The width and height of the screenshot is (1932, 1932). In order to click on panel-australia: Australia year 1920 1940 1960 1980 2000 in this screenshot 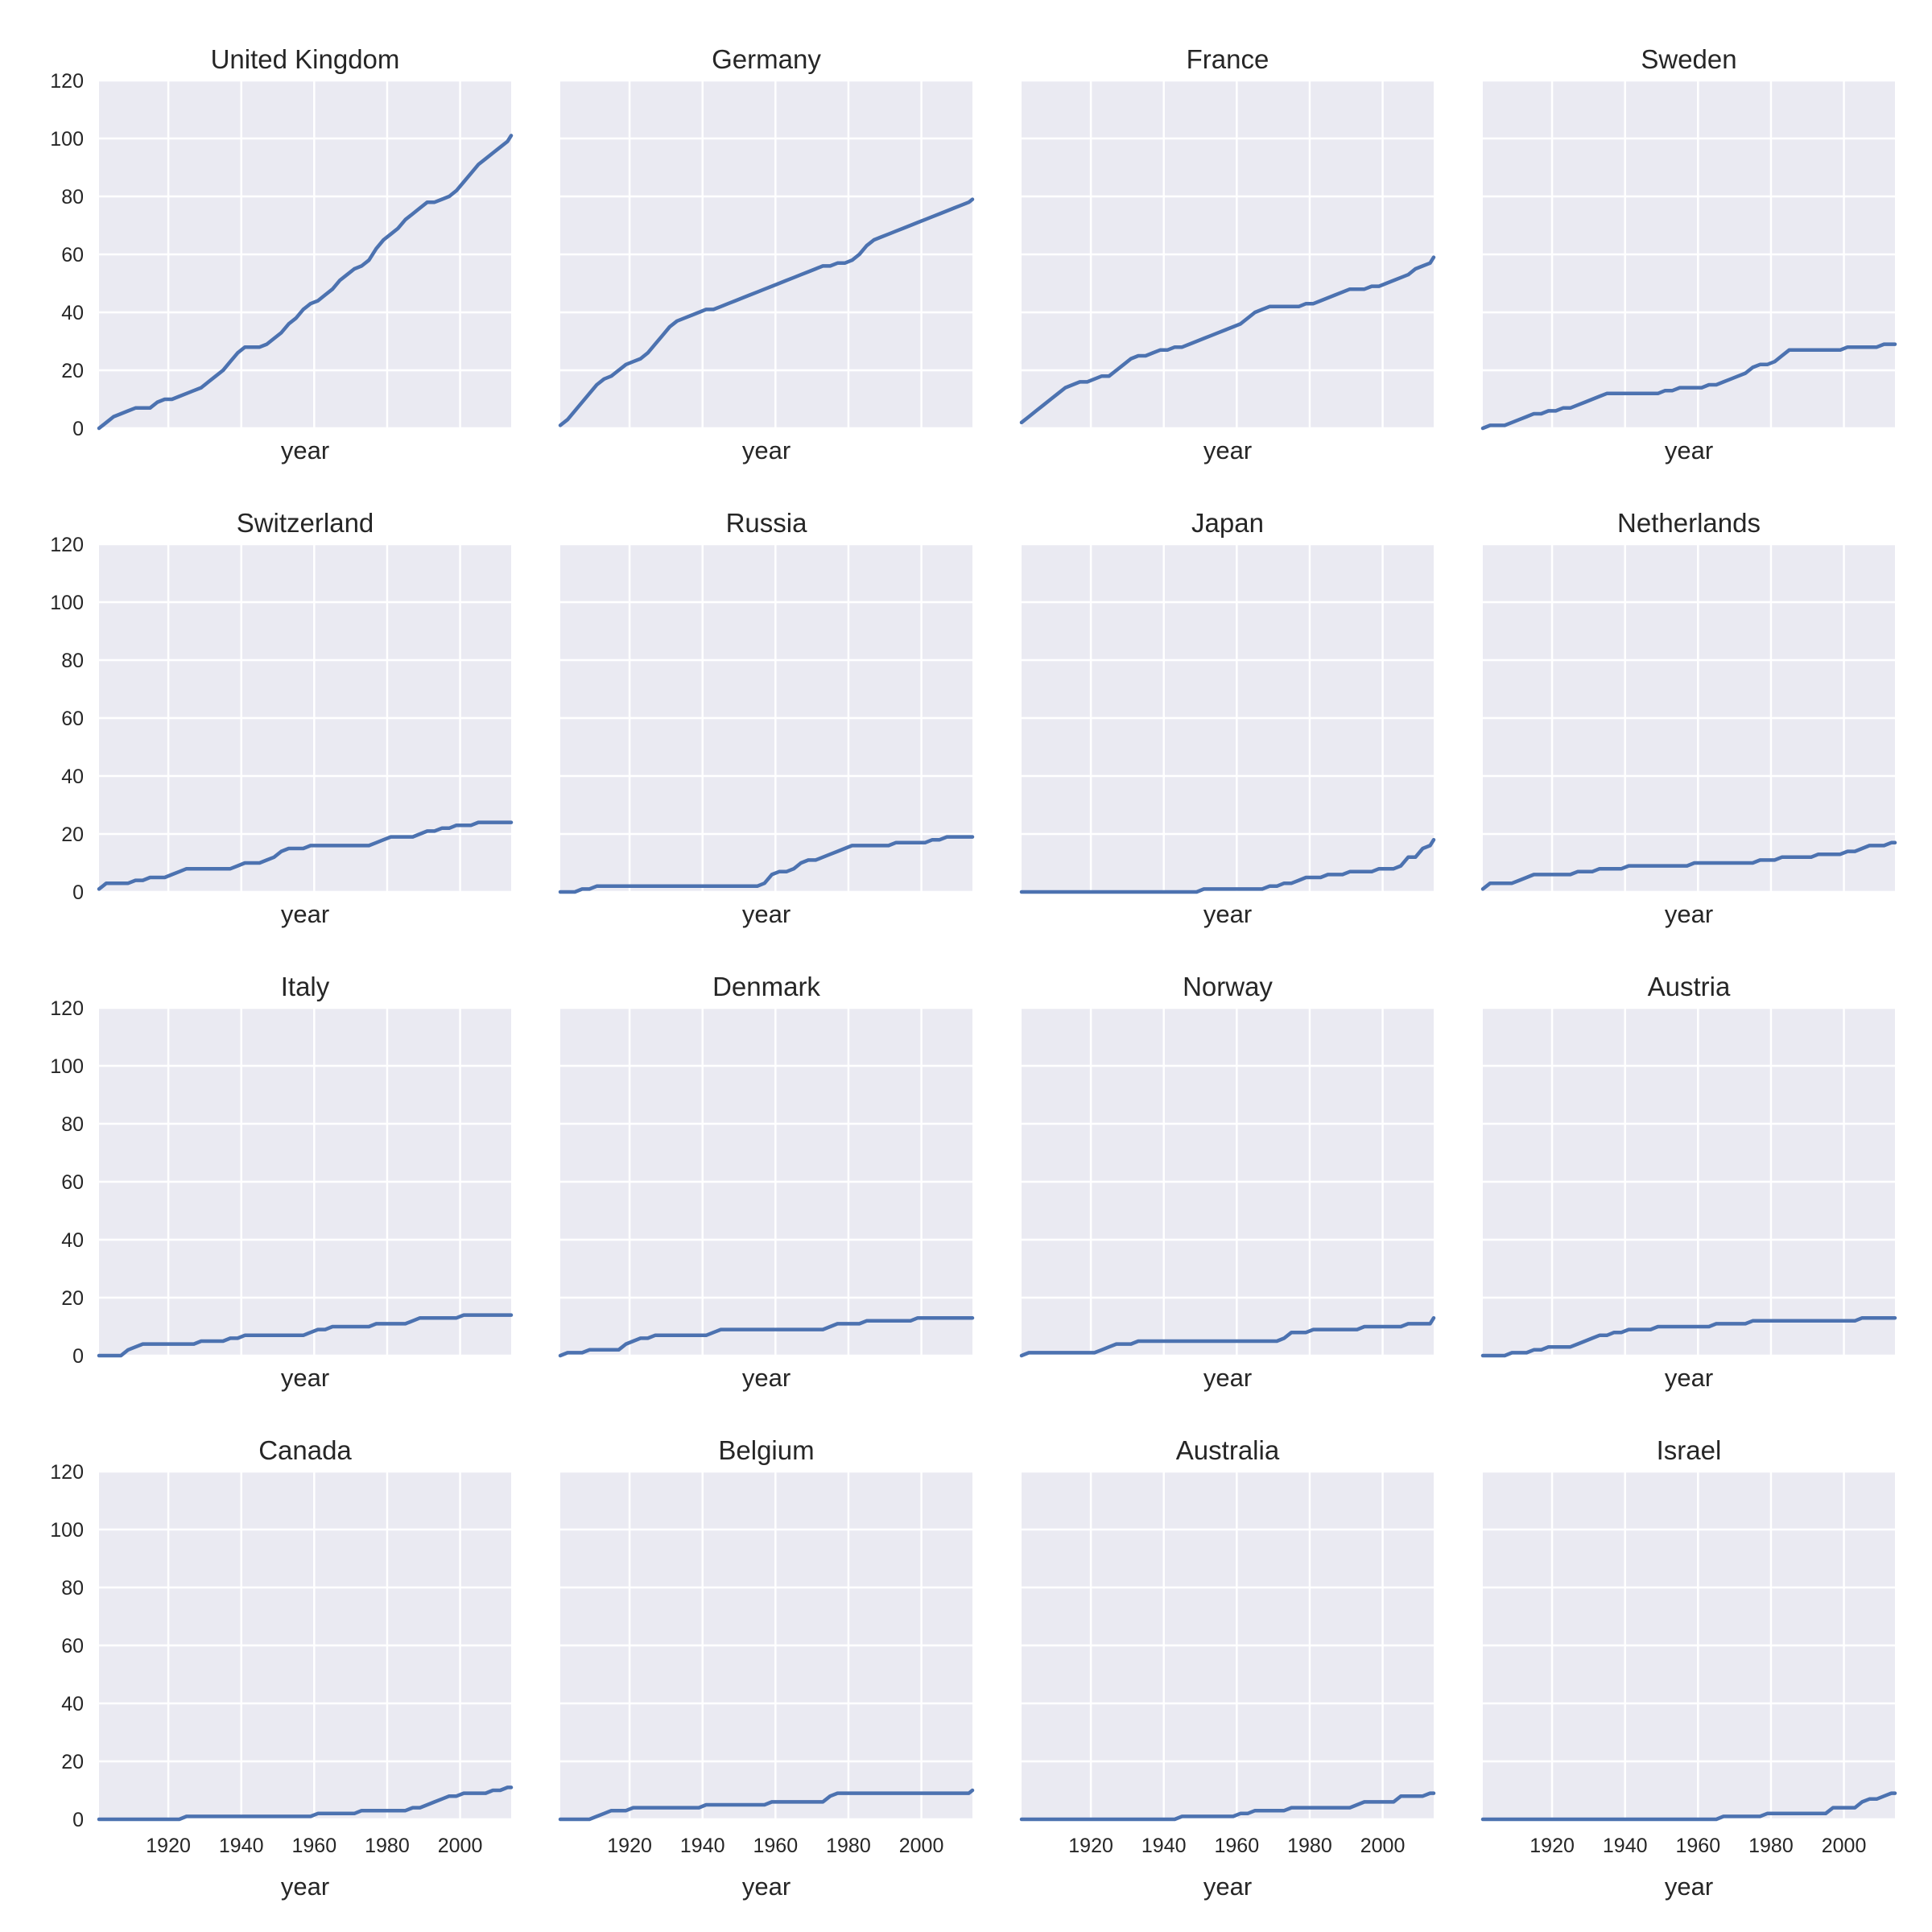, I will do `click(1227, 1668)`.